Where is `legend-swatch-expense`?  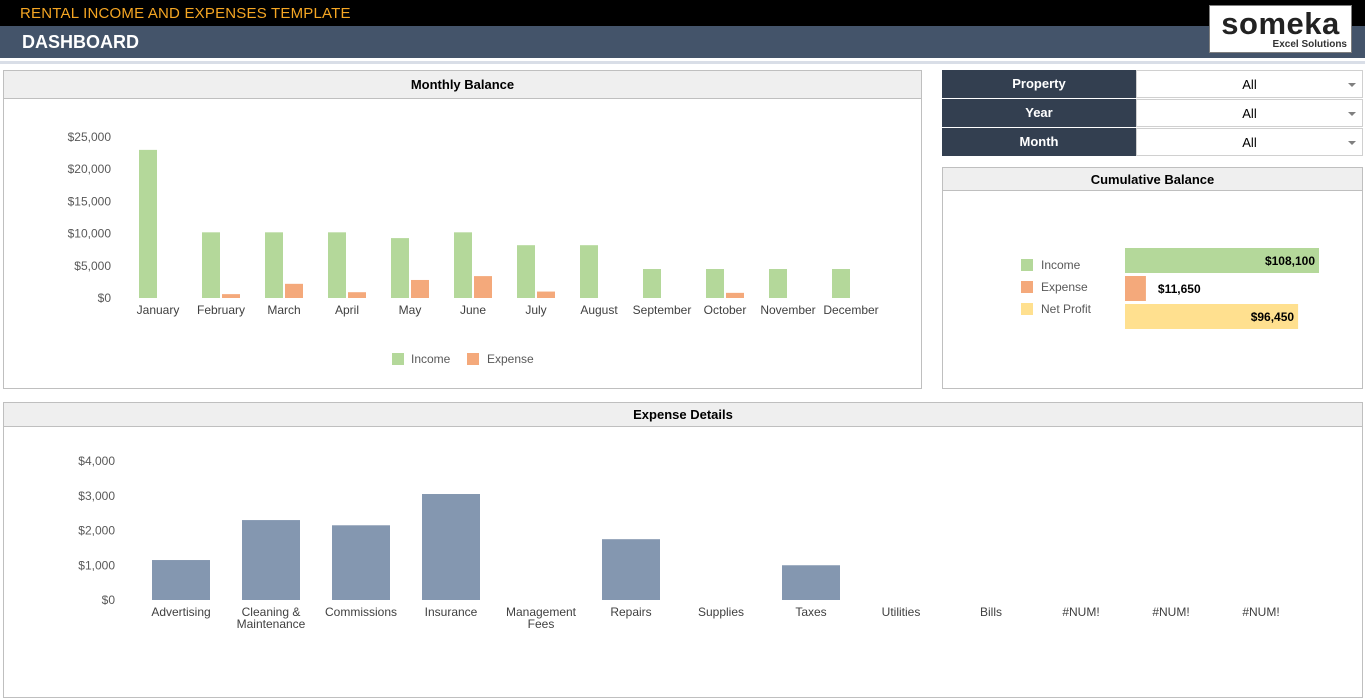 legend-swatch-expense is located at coordinates (473, 359).